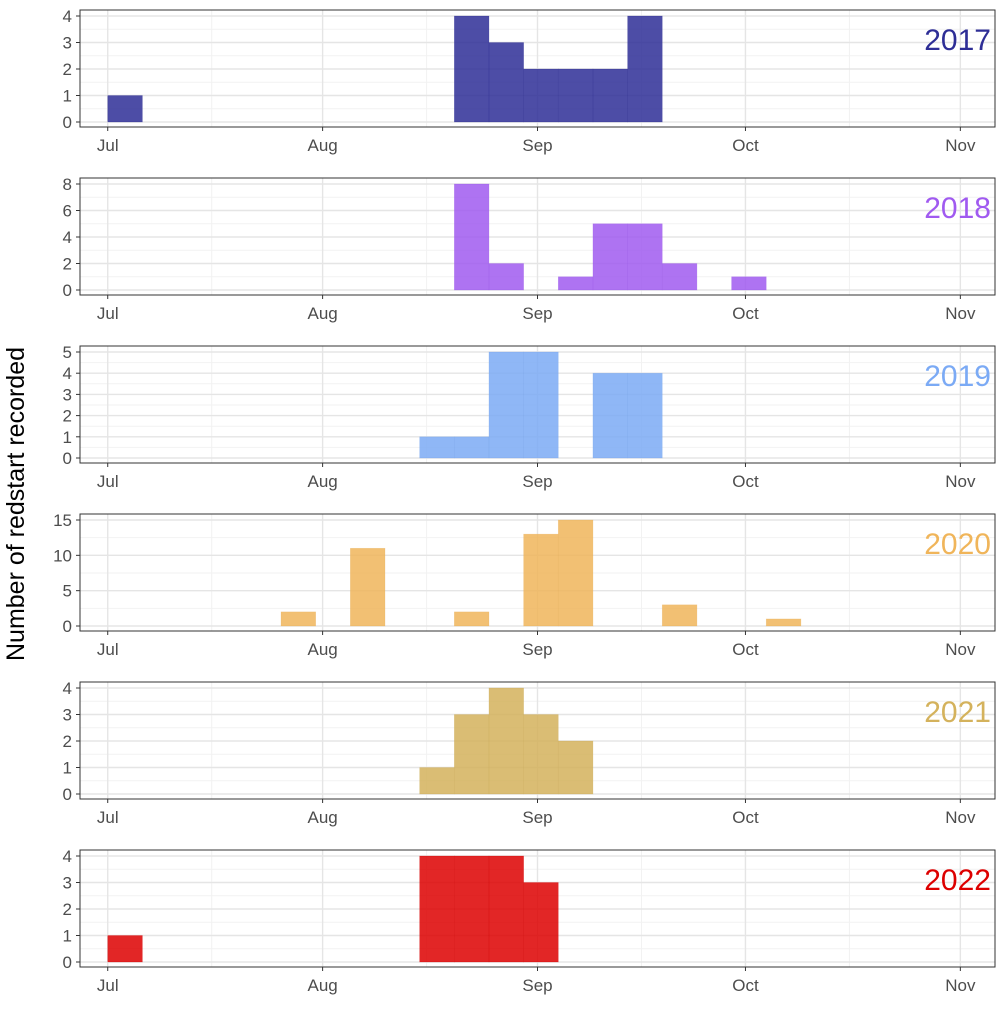  Describe the element at coordinates (957, 544) in the screenshot. I see `year-label-2020: 2020` at that location.